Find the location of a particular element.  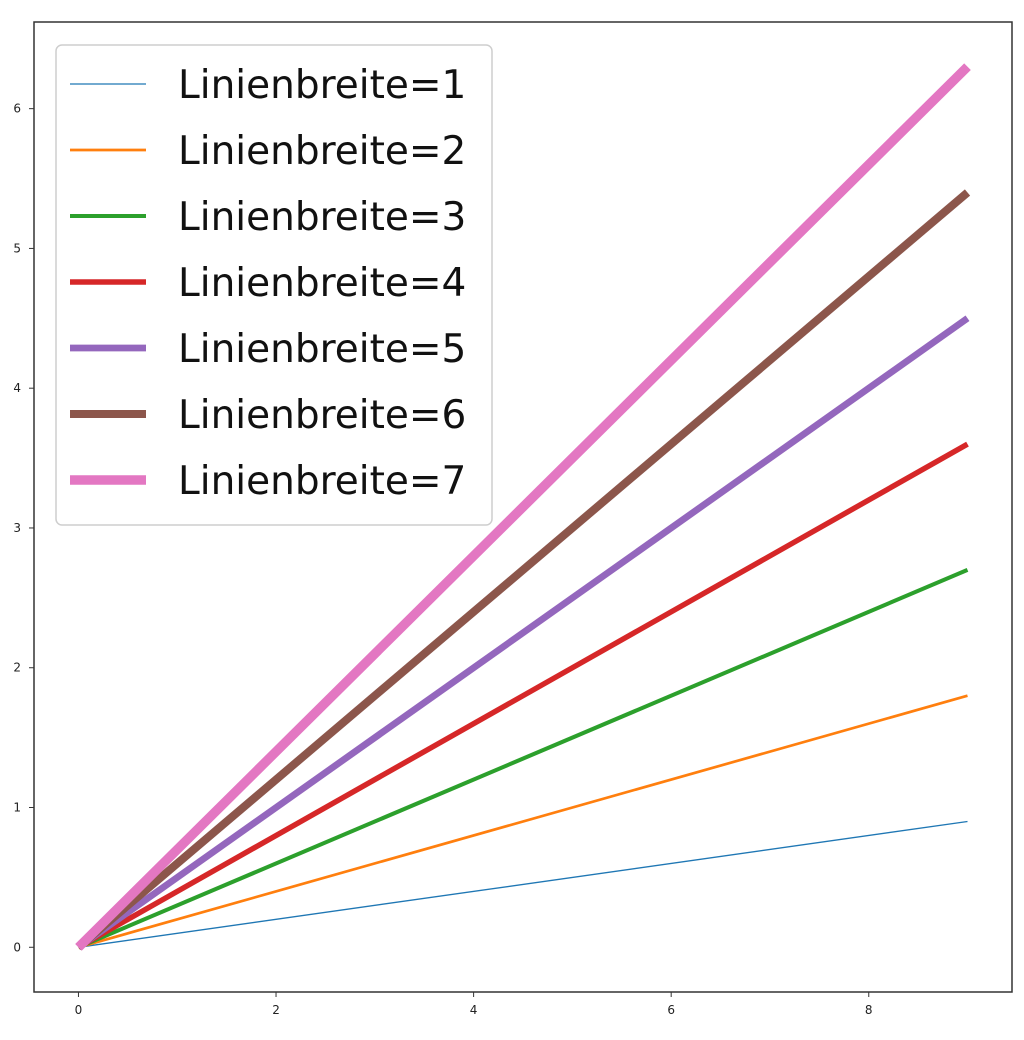

legend-label-2: Linienbreite=2 is located at coordinates (322, 151).